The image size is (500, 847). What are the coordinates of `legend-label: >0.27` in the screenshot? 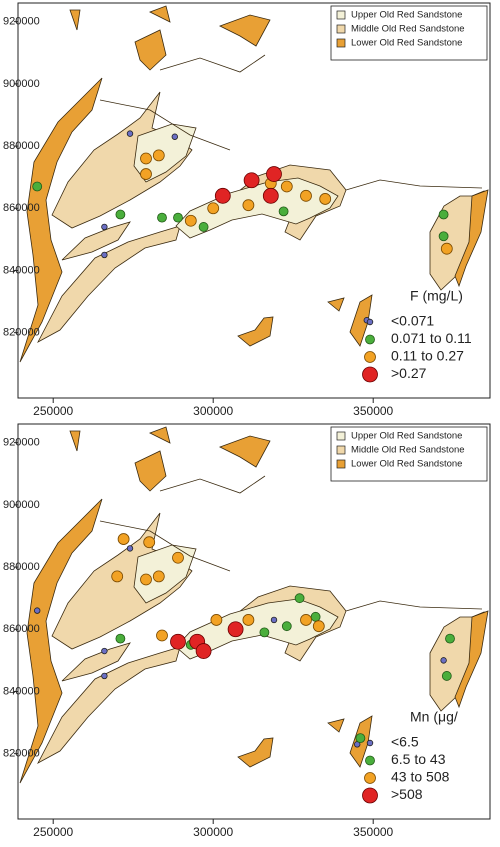 It's located at (409, 373).